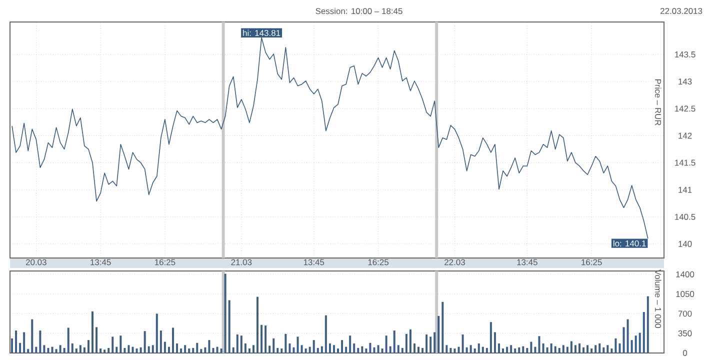 Image resolution: width=718 pixels, height=360 pixels. I want to click on y-tick-label: 142, so click(685, 135).